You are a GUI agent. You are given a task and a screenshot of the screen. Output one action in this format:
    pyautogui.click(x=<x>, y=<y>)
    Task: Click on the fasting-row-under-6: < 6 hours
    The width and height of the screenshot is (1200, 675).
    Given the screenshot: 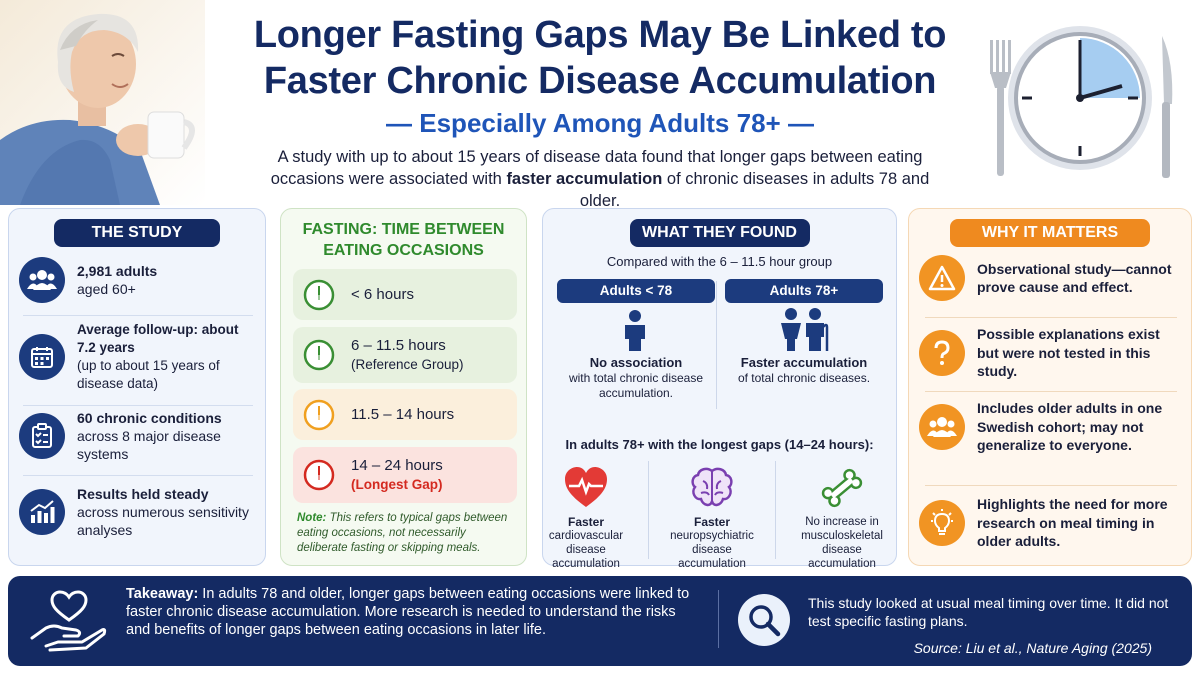 What is the action you would take?
    pyautogui.click(x=405, y=294)
    